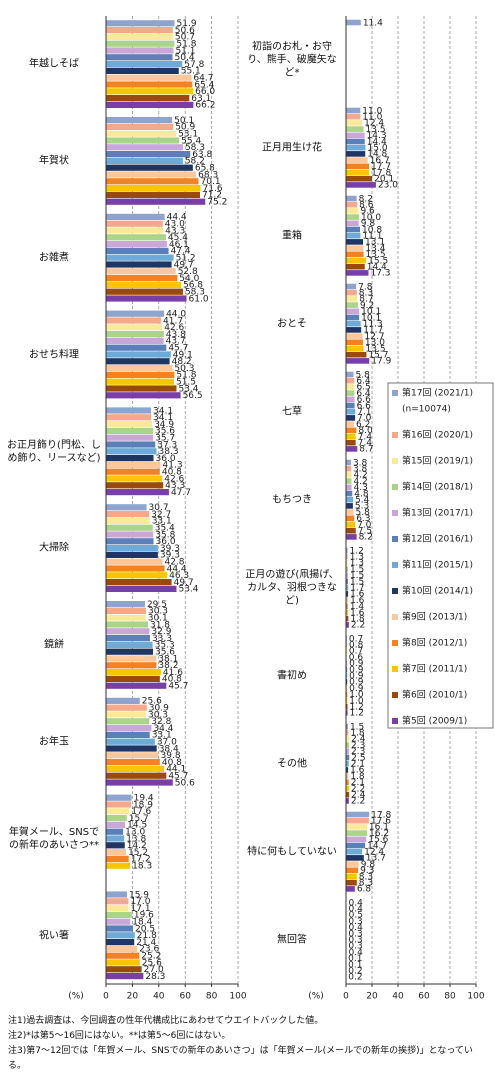 Image resolution: width=495 pixels, height=1085 pixels. Describe the element at coordinates (184, 121) in the screenshot. I see `value-label: 50.1` at that location.